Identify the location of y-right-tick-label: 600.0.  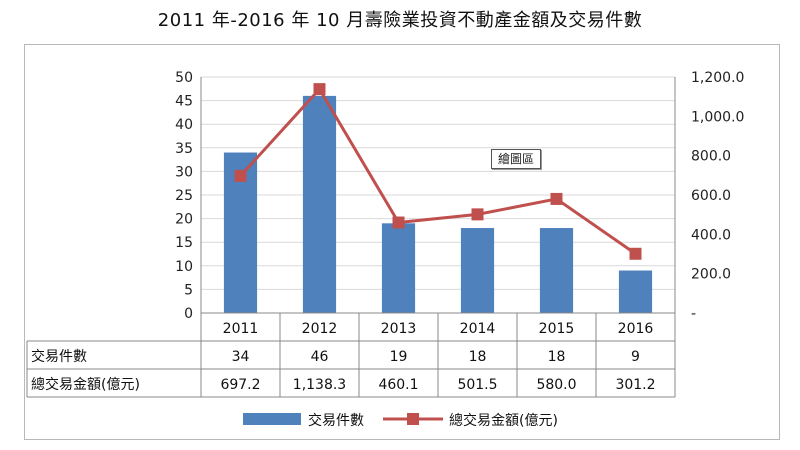
(711, 196).